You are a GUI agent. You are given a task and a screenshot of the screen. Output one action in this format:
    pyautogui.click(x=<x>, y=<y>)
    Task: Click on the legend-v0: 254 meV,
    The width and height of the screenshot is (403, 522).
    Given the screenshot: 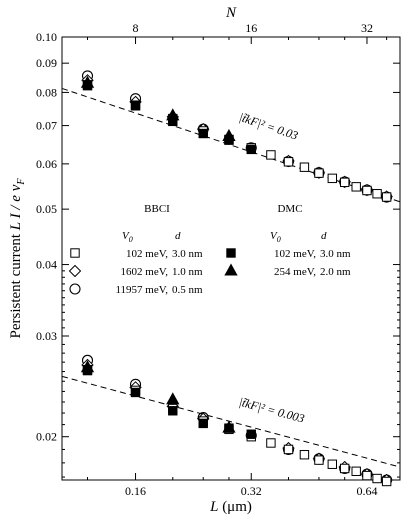 What is the action you would take?
    pyautogui.click(x=295, y=272)
    